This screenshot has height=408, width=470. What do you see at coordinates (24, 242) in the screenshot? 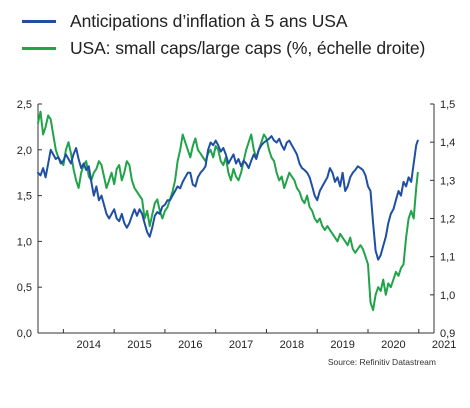
I see `left-tick-label: 1,0` at bounding box center [24, 242].